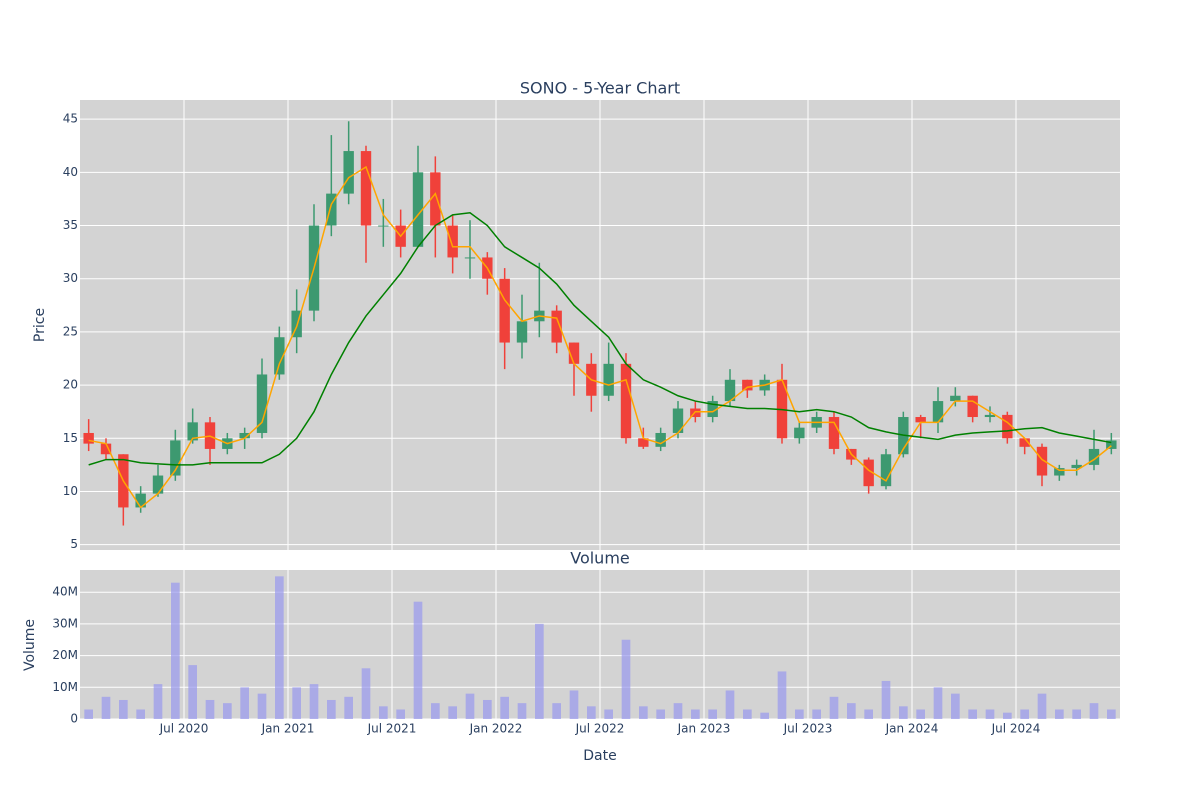 The width and height of the screenshot is (1200, 800). I want to click on y-tick-label: 30, so click(70, 278).